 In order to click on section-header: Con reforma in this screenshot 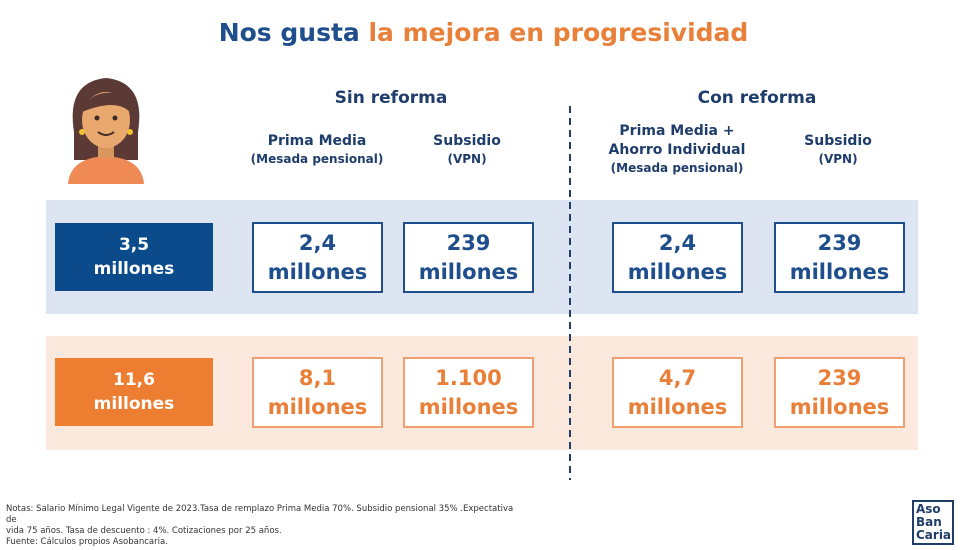, I will do `click(757, 98)`.